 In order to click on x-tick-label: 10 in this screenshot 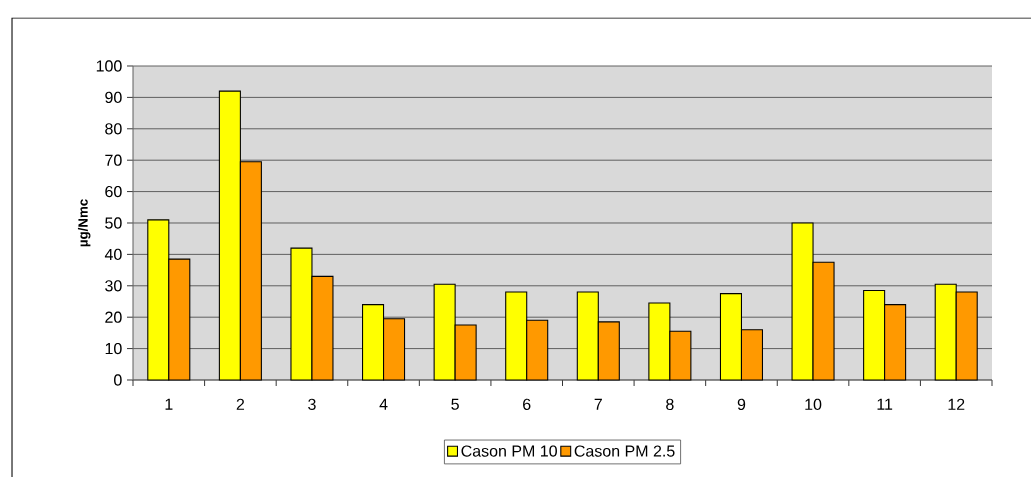, I will do `click(813, 404)`.